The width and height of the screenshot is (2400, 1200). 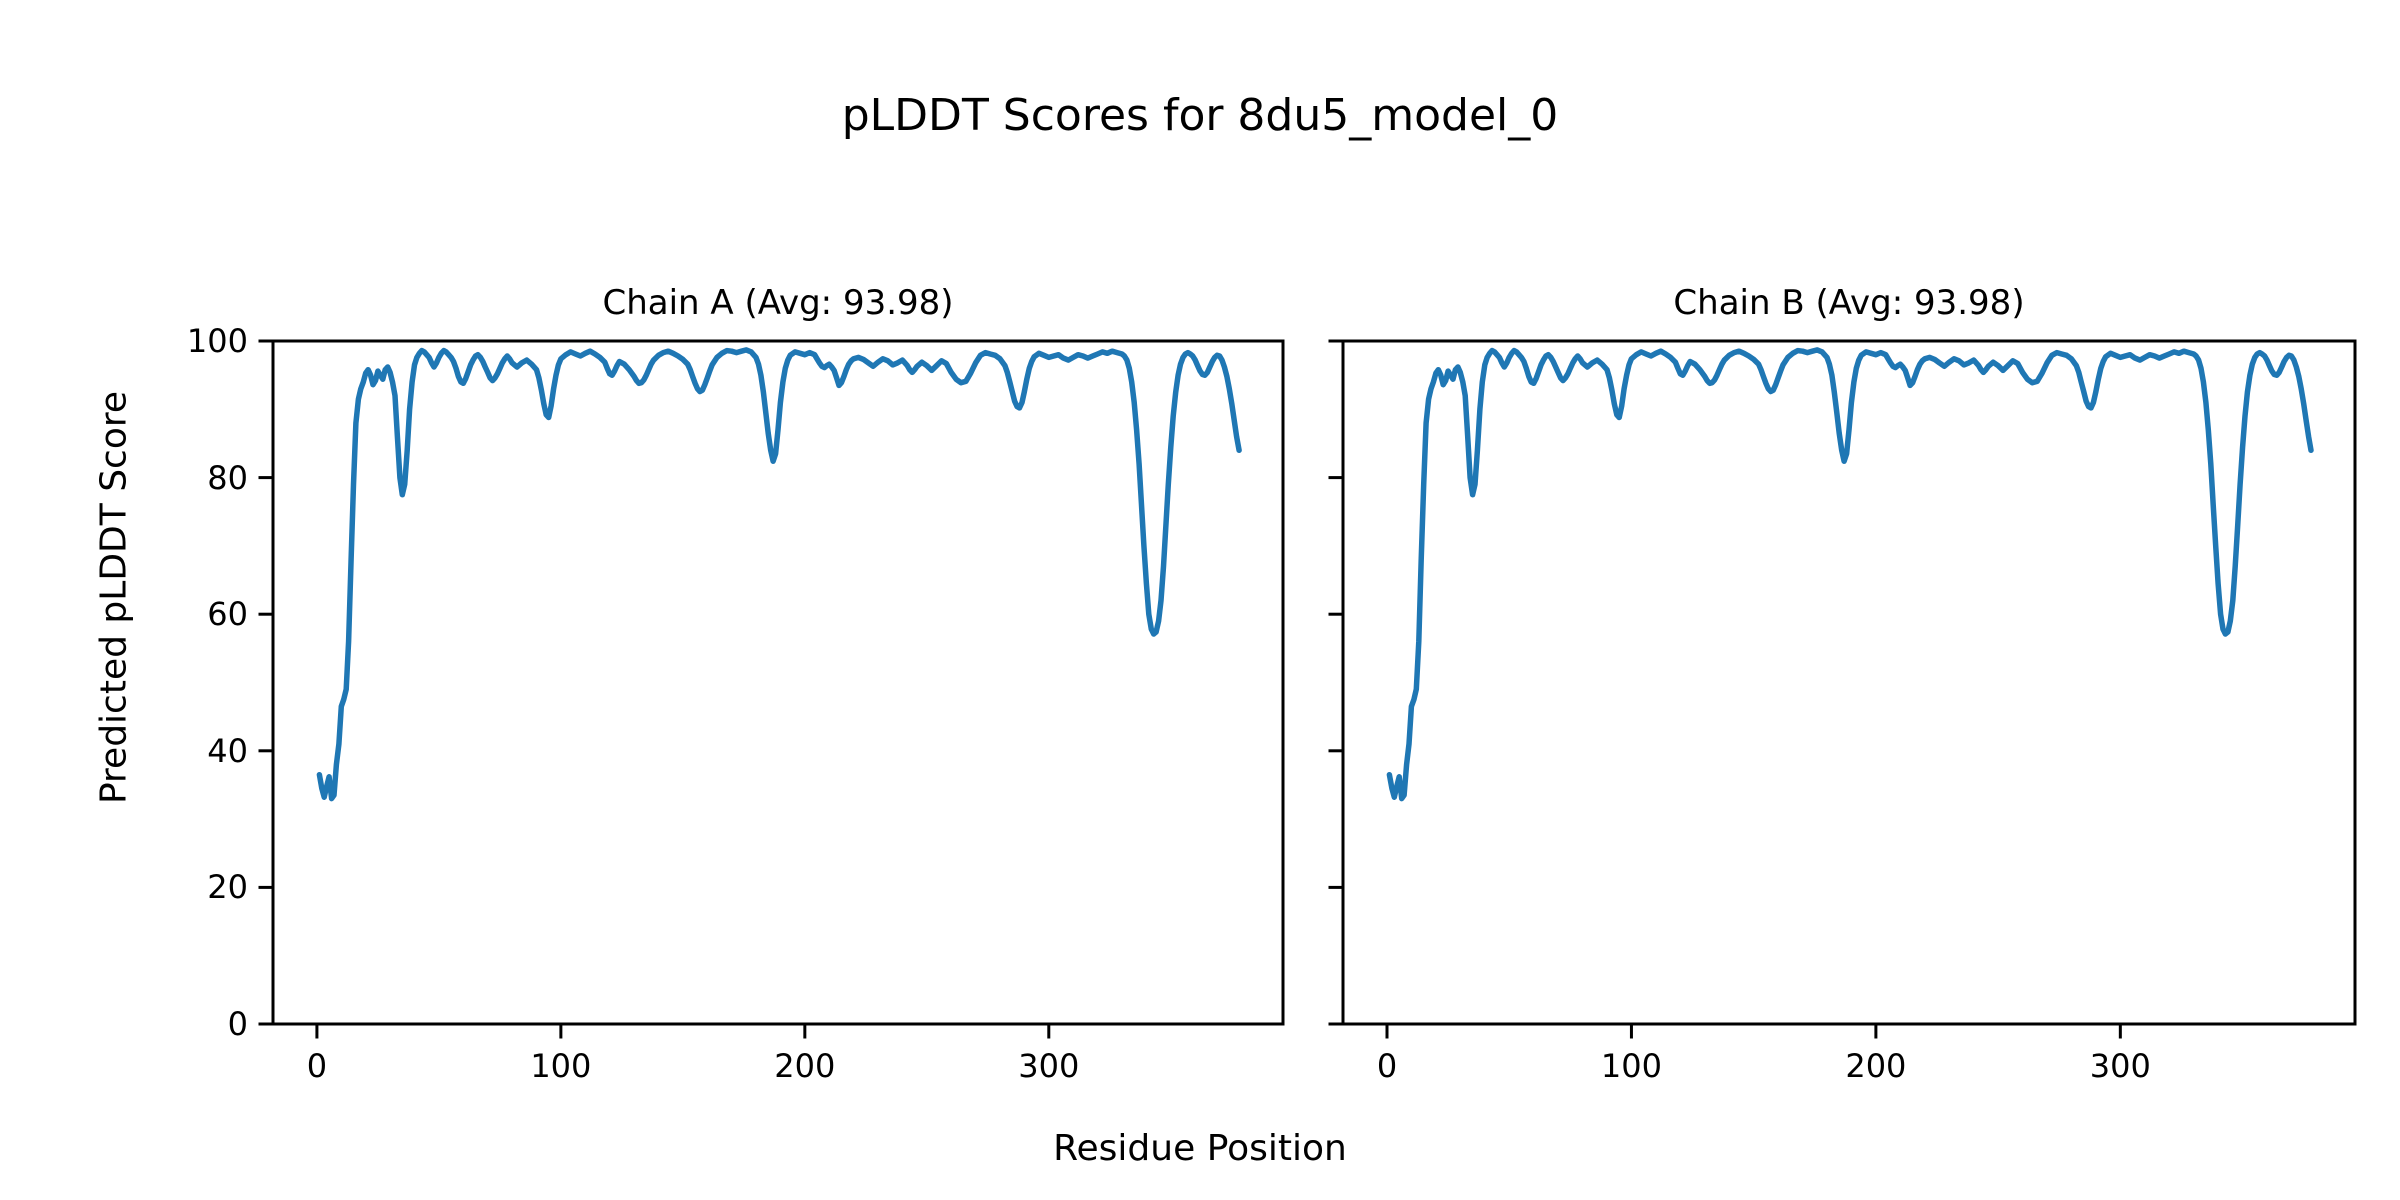 I want to click on chain-a-plot-title: Chain A (Avg: 93.98), so click(x=778, y=303).